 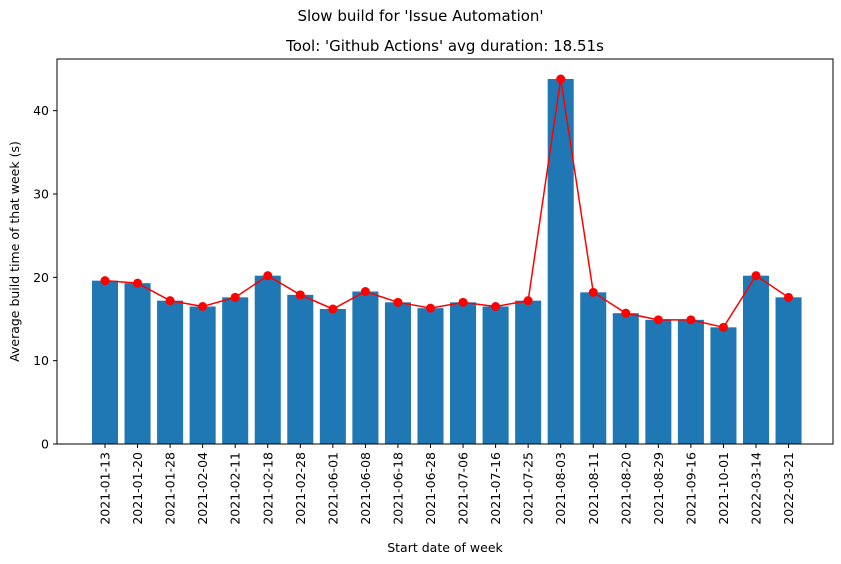 I want to click on y-tick-label: 30, so click(x=41, y=194).